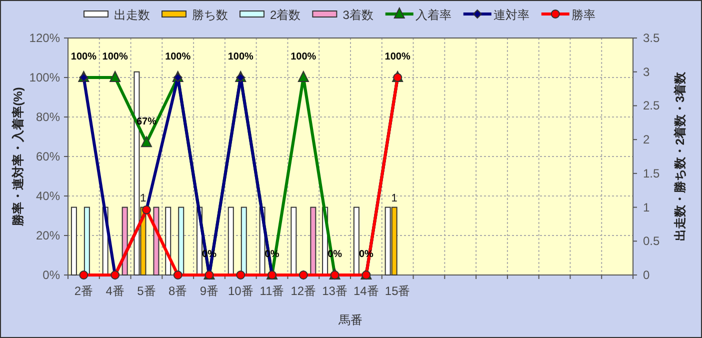  Describe the element at coordinates (48, 196) in the screenshot. I see `y-tick-label: 40%` at that location.